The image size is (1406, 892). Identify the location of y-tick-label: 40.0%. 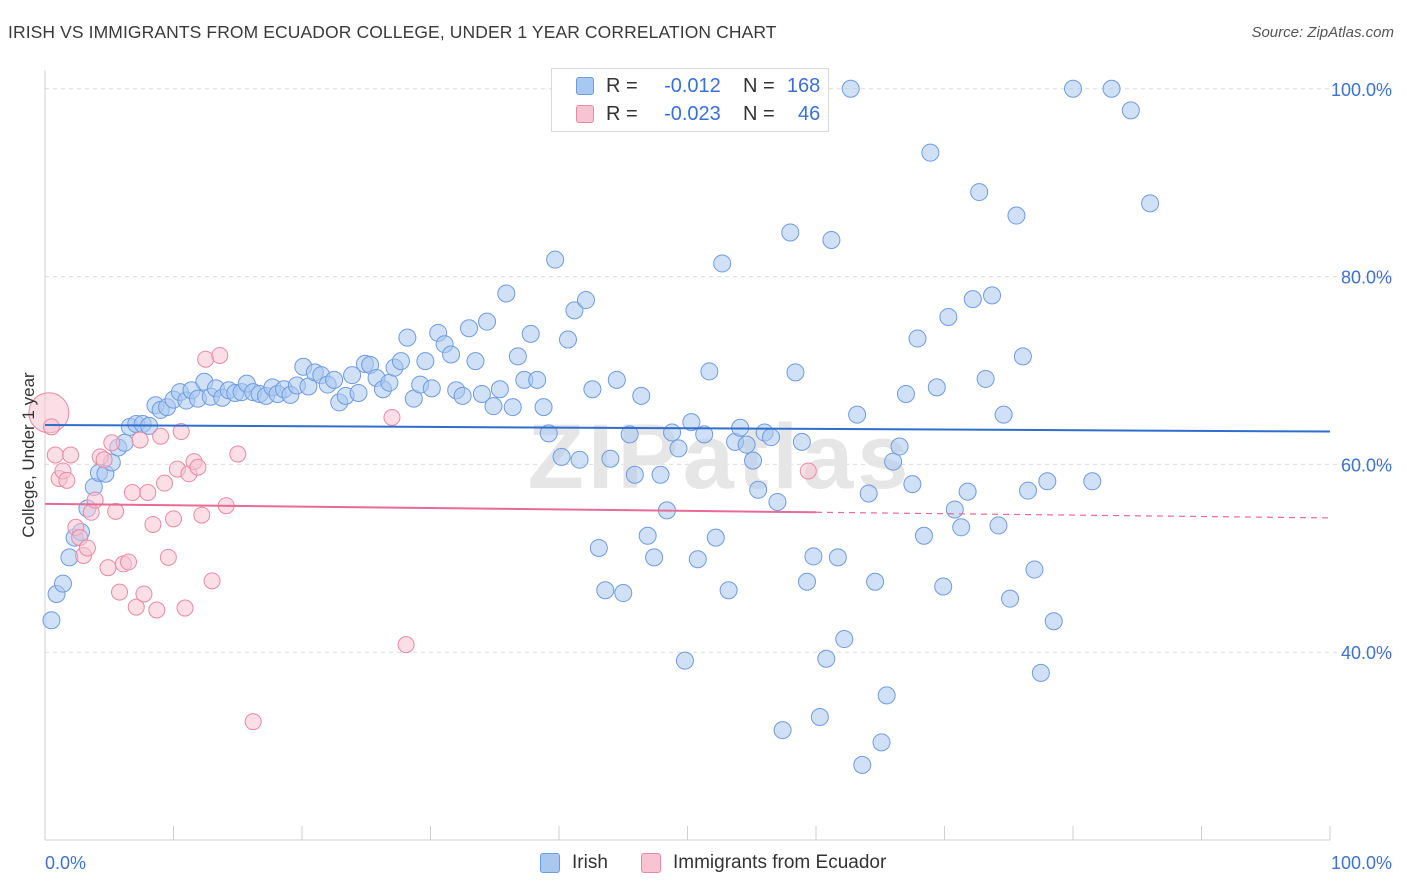
(1366, 653).